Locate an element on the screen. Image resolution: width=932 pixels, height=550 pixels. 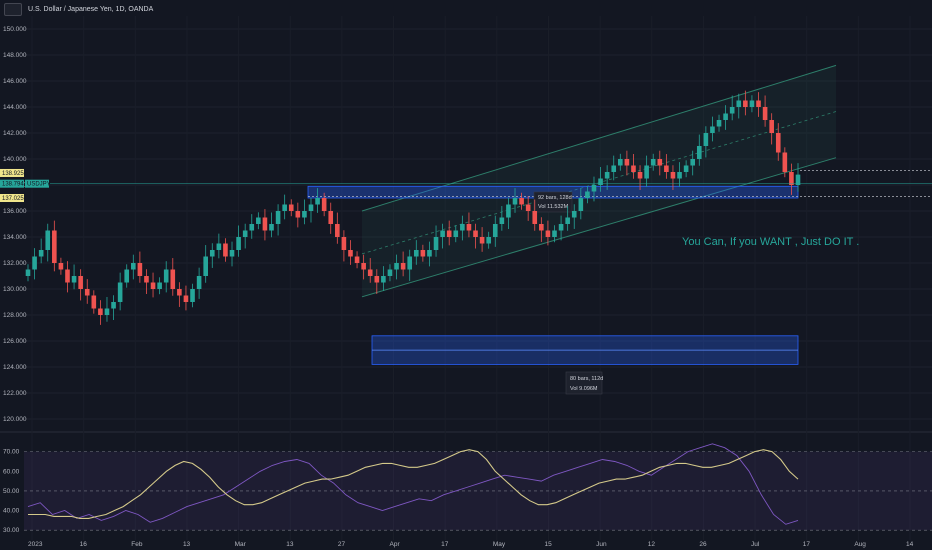
price-tick-label: 148.000 is located at coordinates (15, 55).